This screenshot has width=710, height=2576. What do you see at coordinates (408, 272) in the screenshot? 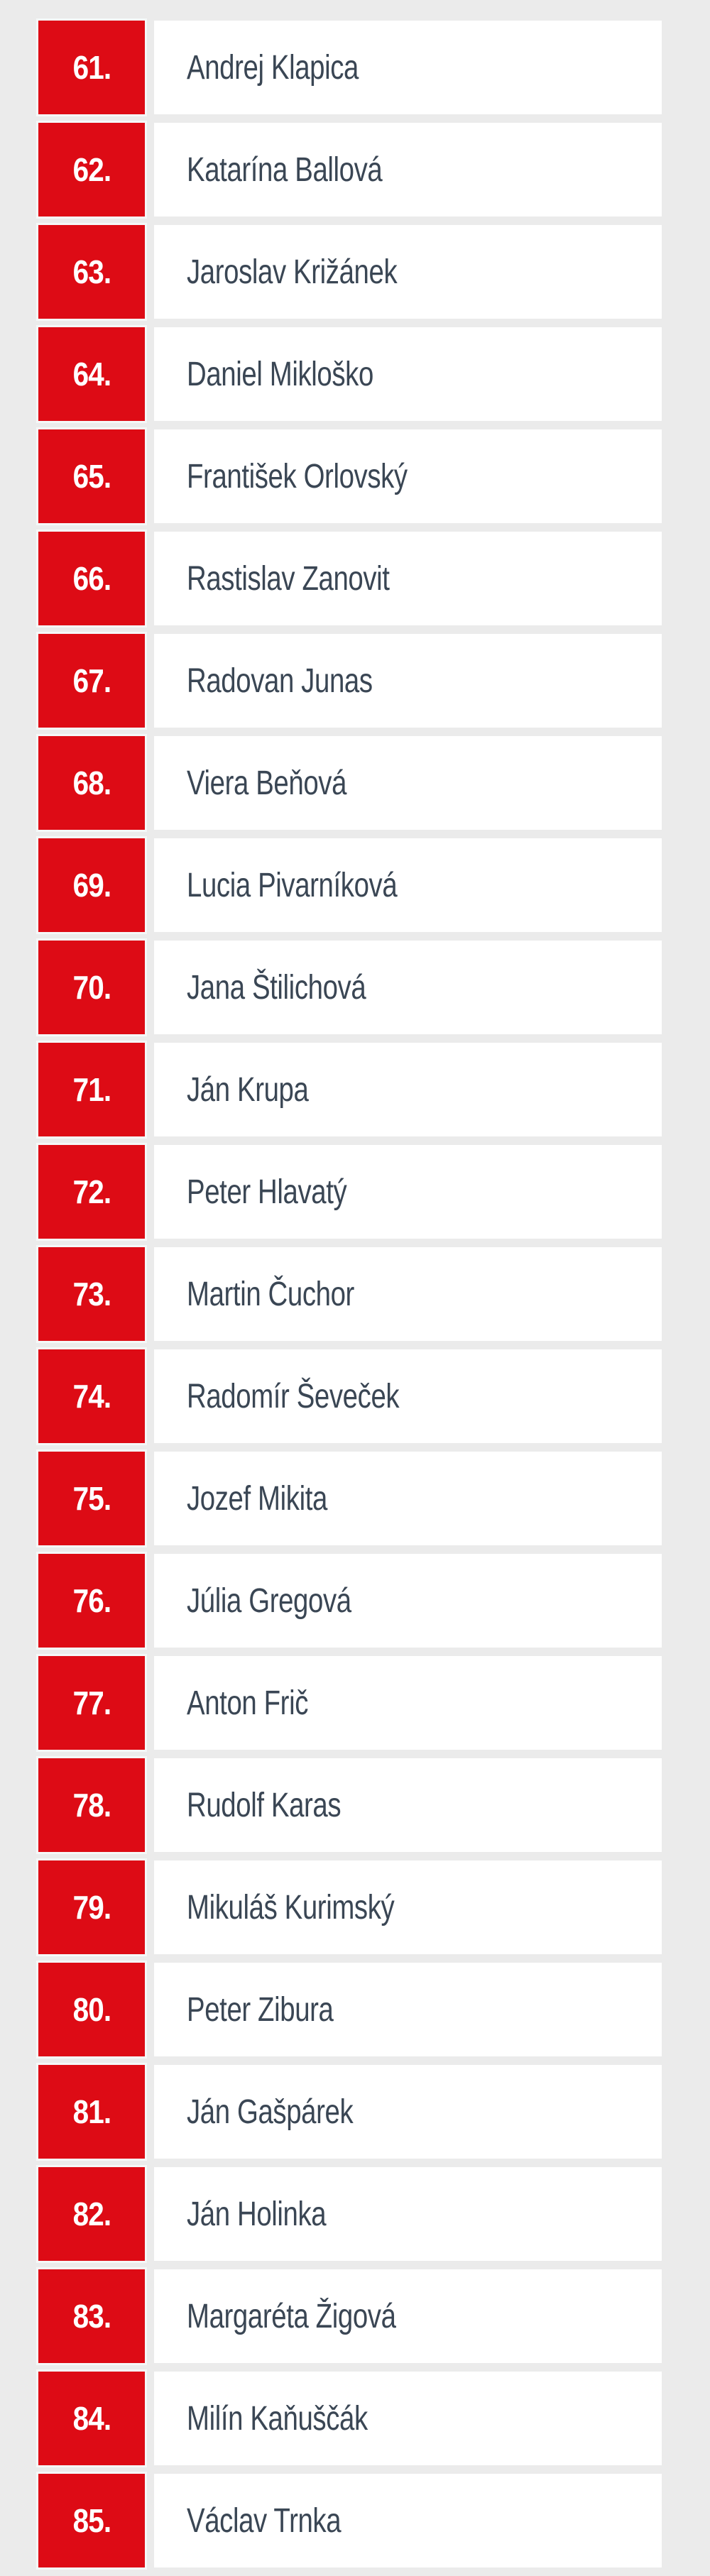
I see `name-box: Jaroslav Križánek` at bounding box center [408, 272].